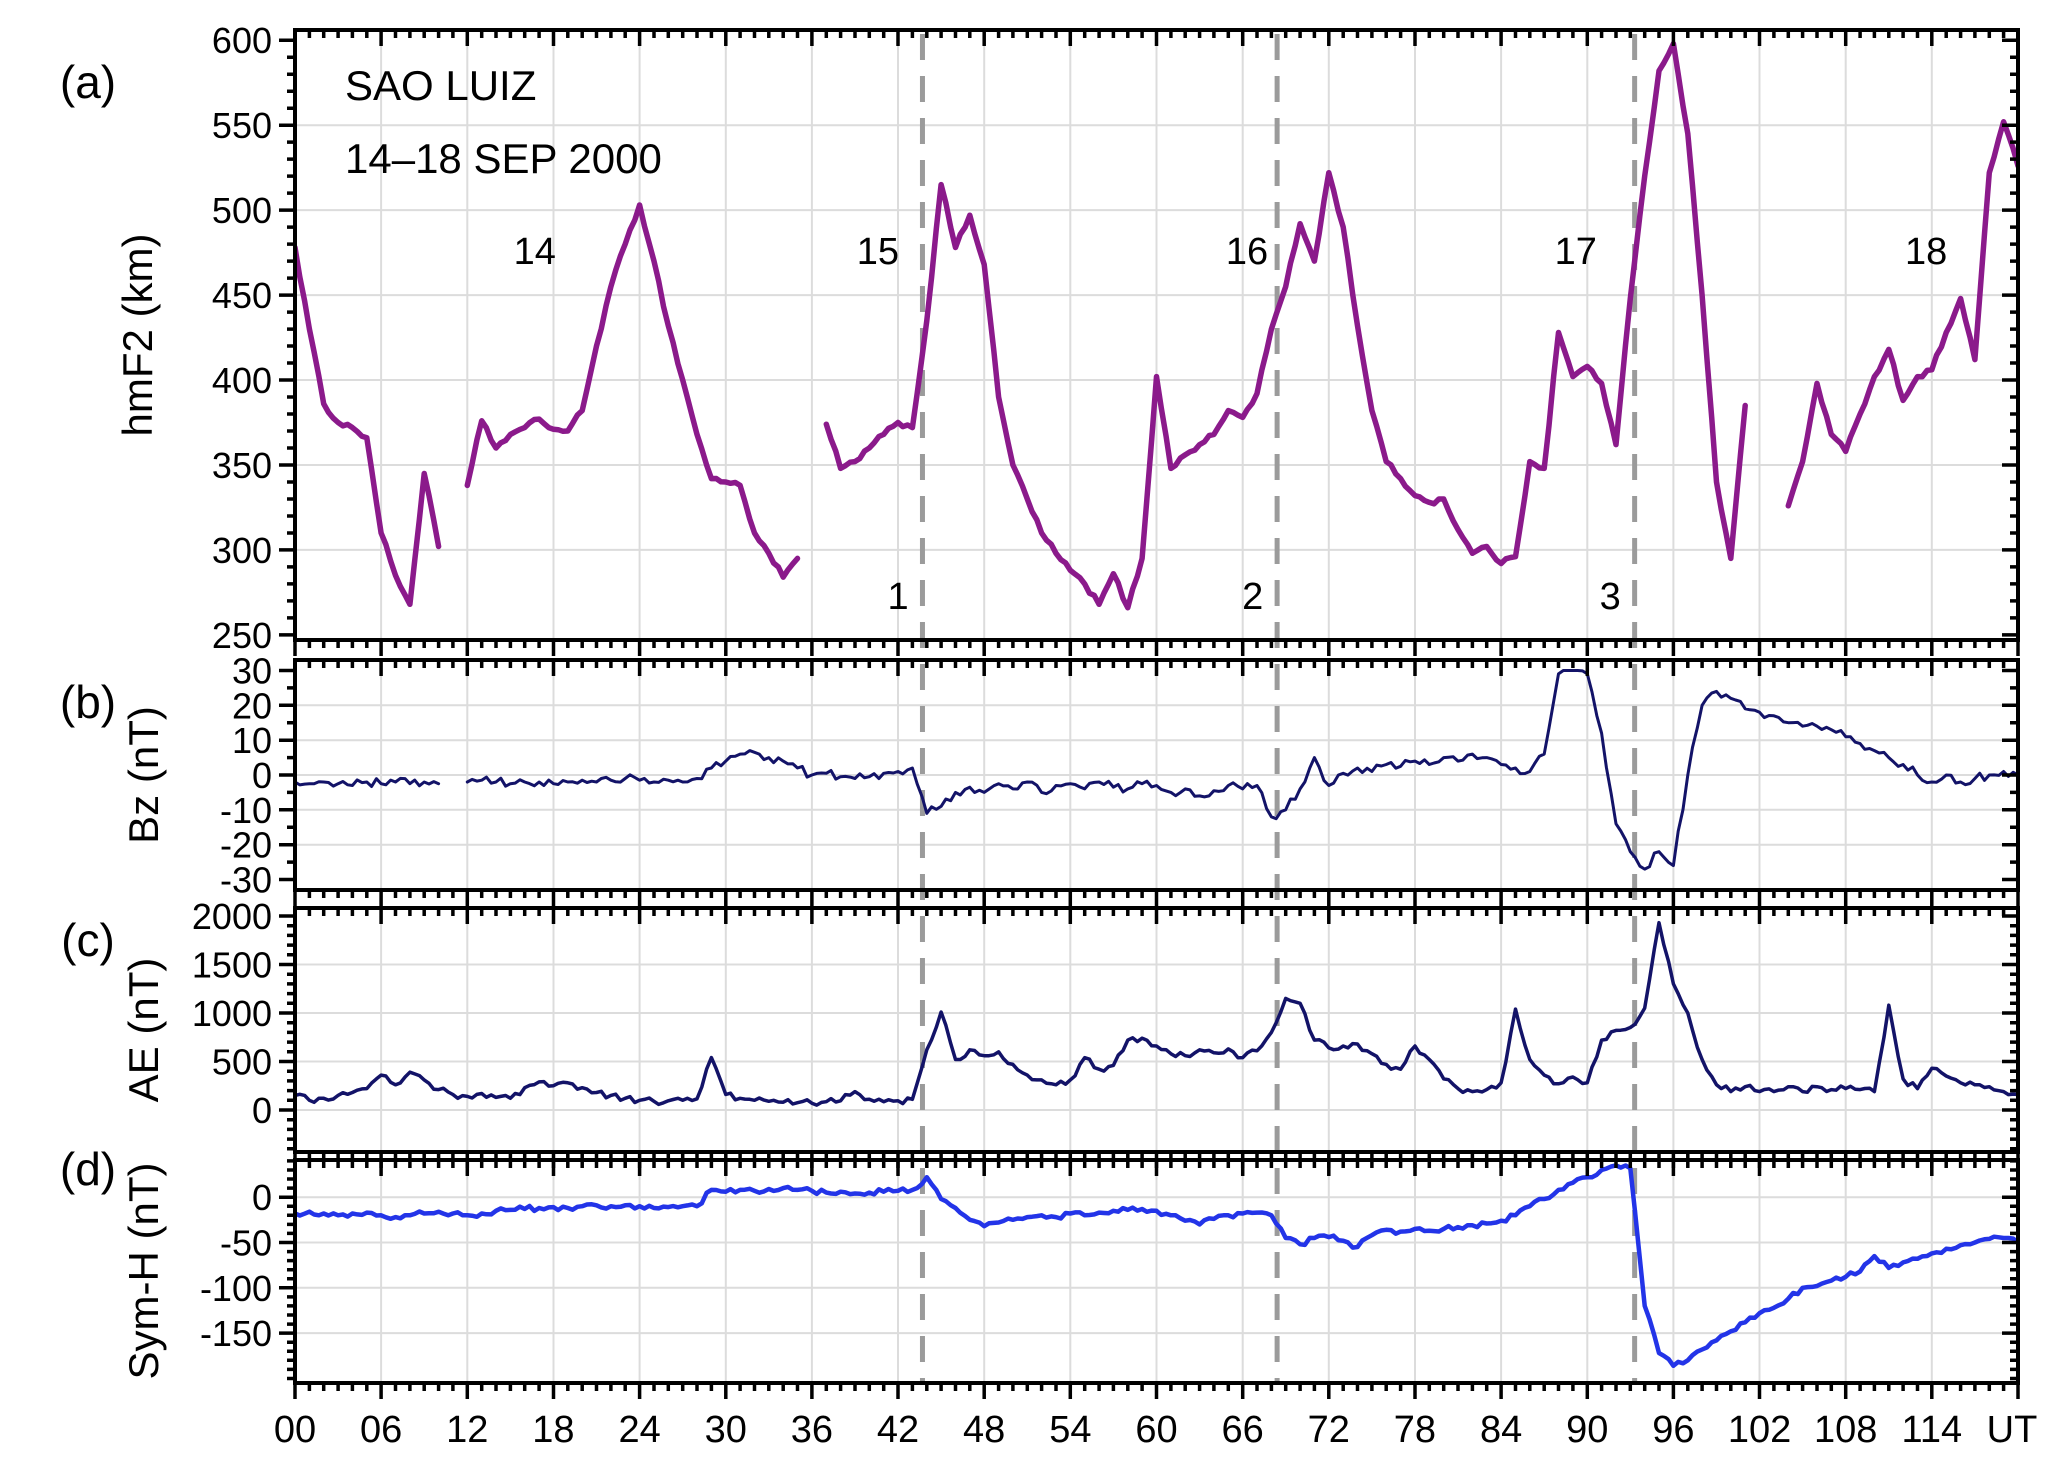 The width and height of the screenshot is (2067, 1478). Describe the element at coordinates (246, 810) in the screenshot. I see `panel-b-ytick-label: -10` at that location.